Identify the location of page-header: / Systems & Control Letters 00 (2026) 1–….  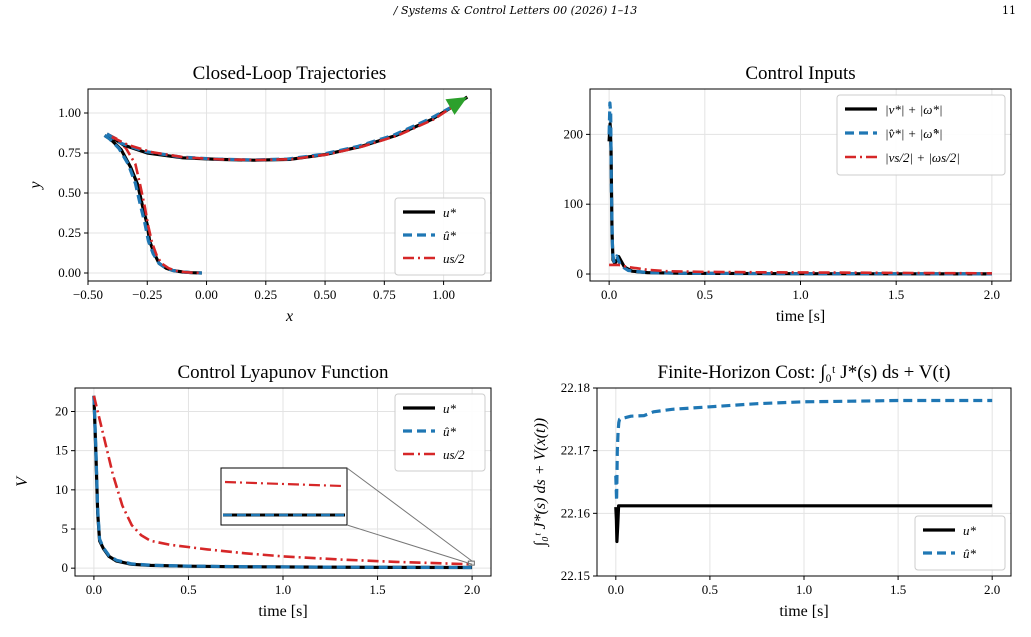
(515, 12).